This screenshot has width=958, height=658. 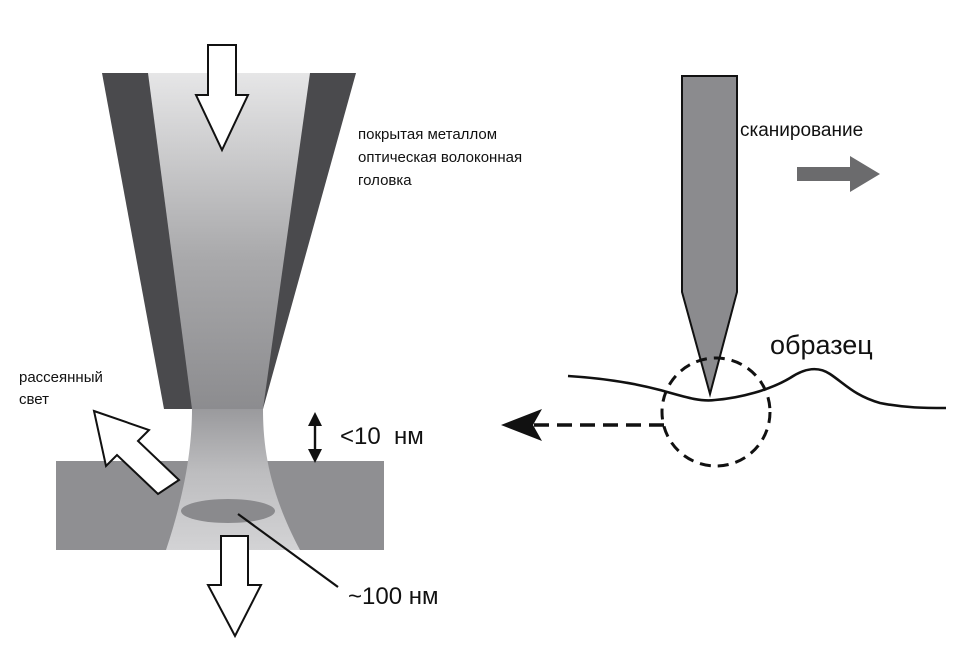 What do you see at coordinates (427, 134) in the screenshot?
I see `fiber-head-label-1: покрытая металлом` at bounding box center [427, 134].